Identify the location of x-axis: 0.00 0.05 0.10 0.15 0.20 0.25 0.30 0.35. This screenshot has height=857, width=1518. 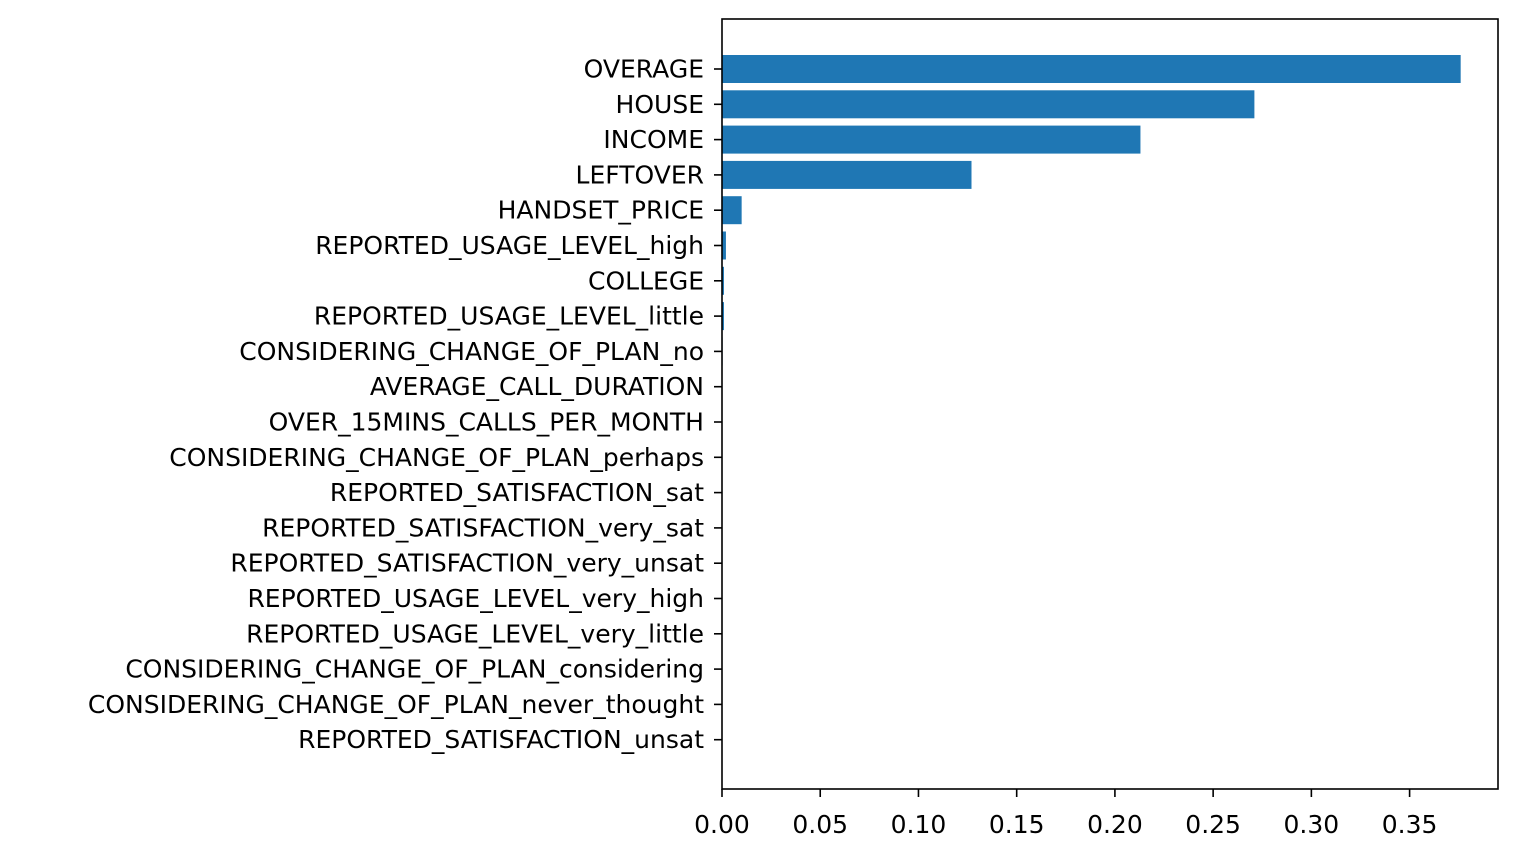
(1065, 814).